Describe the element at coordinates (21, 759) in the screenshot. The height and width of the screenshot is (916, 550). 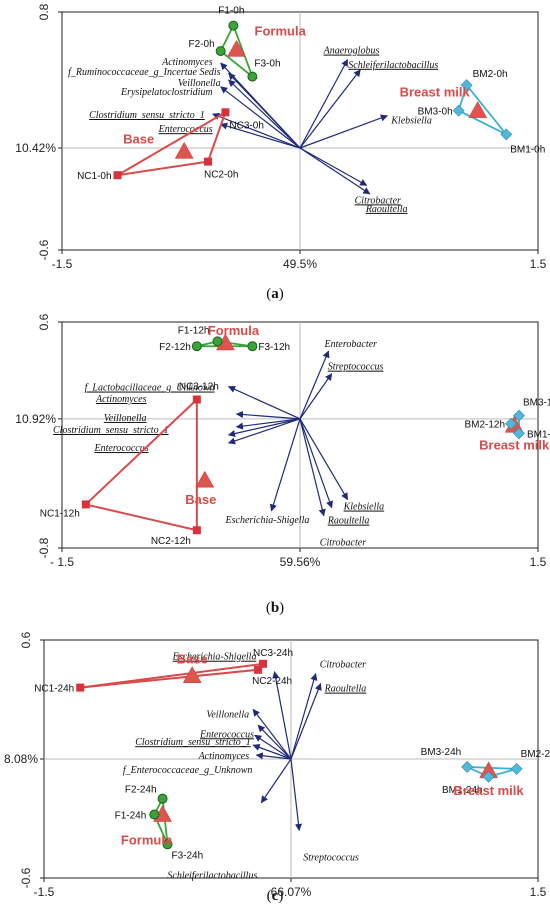
I see `y-tick-label: 8.08%` at that location.